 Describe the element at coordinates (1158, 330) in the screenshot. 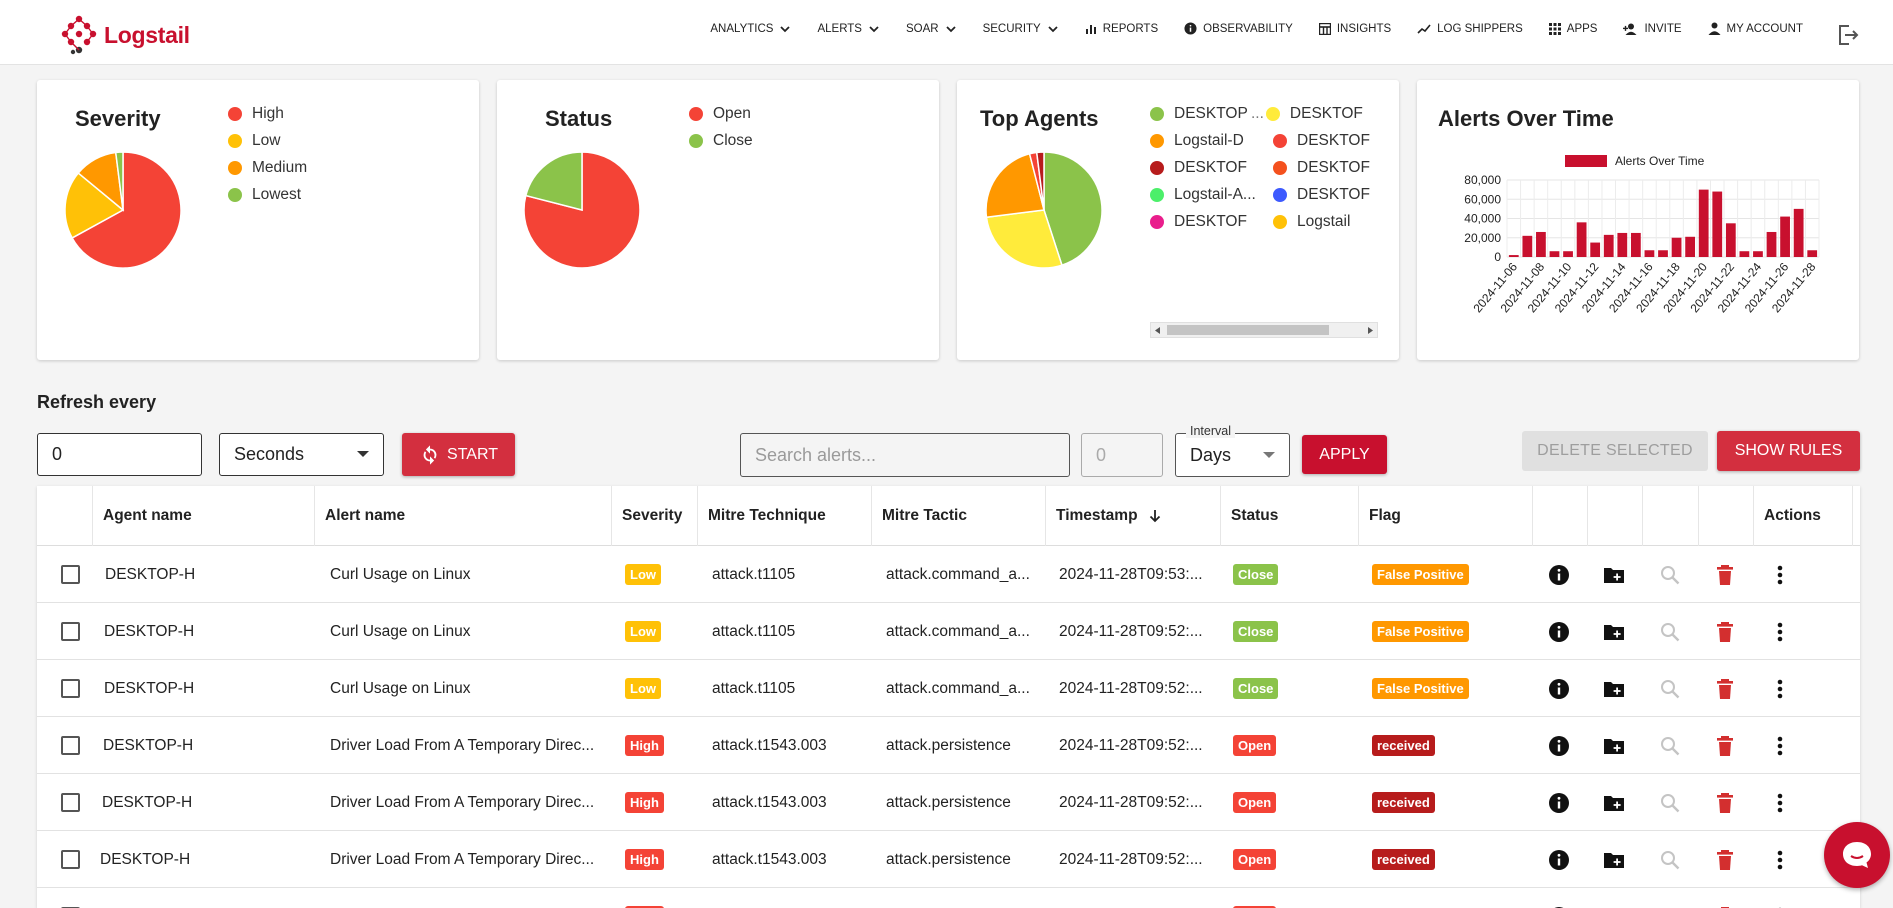

I see `scroll-left-icon` at that location.